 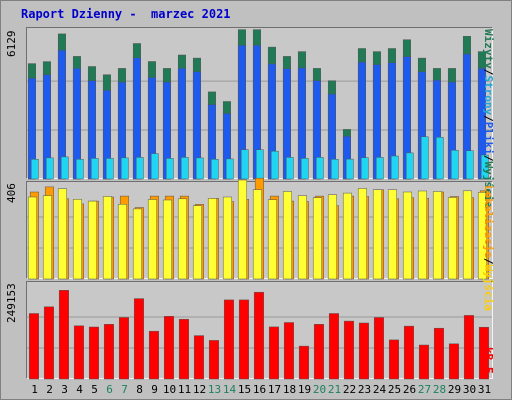 What do you see at coordinates (409, 389) in the screenshot?
I see `x-tick-label: 26` at bounding box center [409, 389].